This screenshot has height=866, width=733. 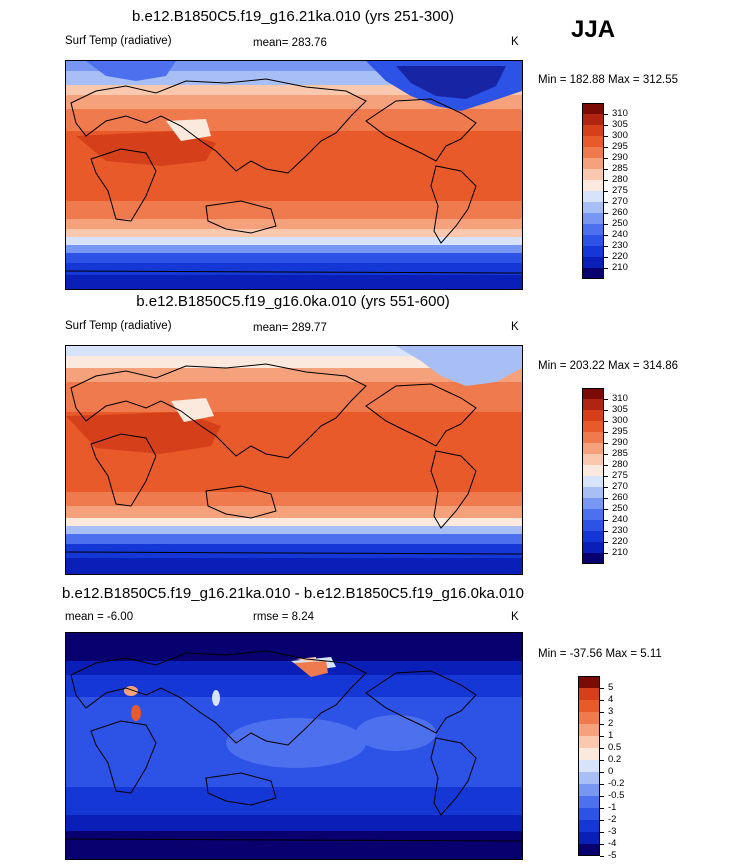 I want to click on colorbar-label: 290, so click(x=620, y=157).